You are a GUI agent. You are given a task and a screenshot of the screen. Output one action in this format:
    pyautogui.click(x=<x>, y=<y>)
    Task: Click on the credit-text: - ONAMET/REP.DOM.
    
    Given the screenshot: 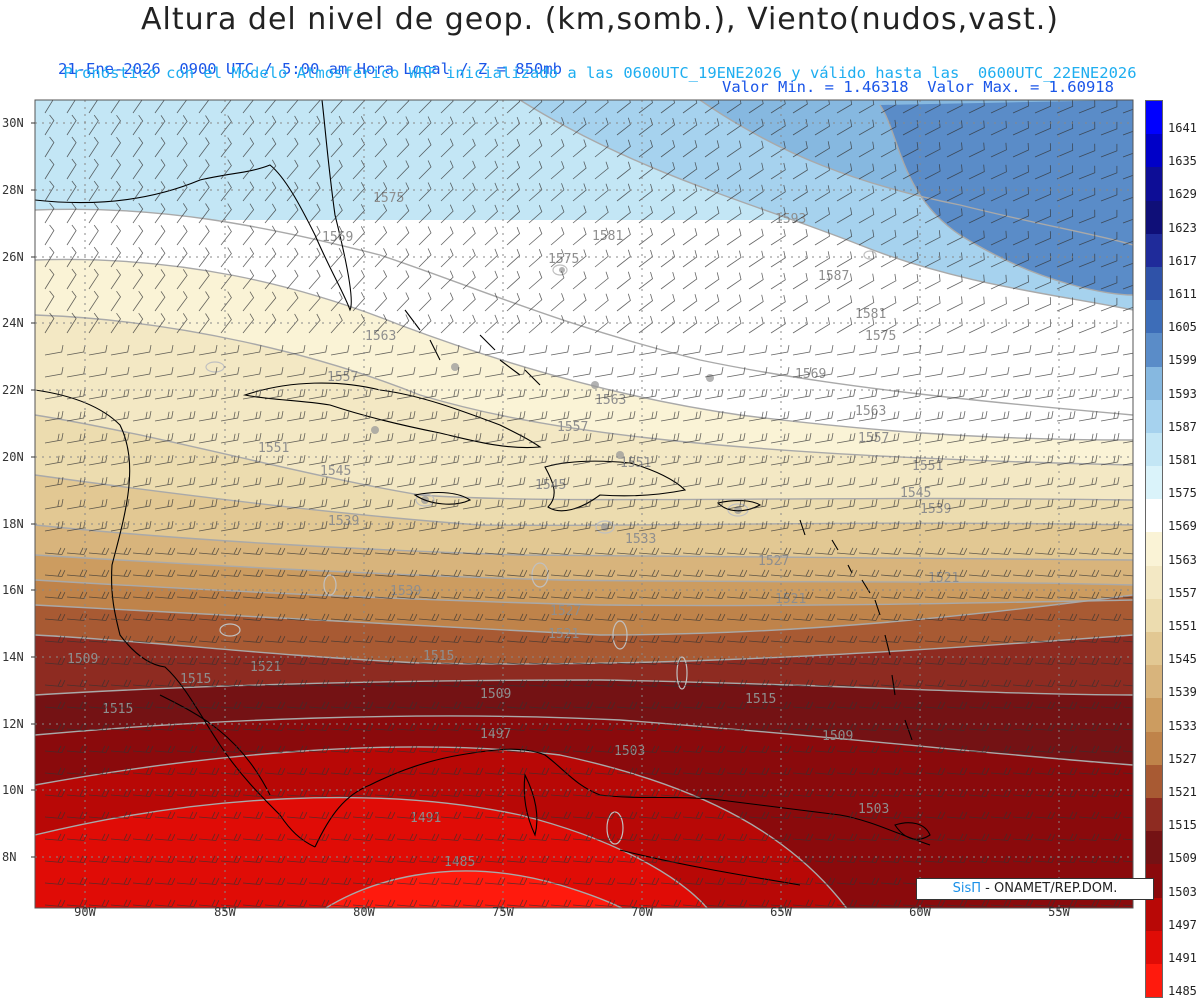 What is the action you would take?
    pyautogui.click(x=1049, y=888)
    